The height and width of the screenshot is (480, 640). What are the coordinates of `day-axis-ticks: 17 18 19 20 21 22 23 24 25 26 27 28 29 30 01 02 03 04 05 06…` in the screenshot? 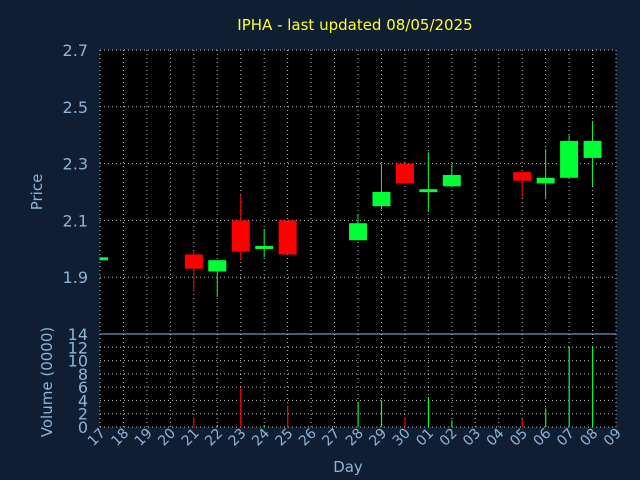 It's located at (355, 437).